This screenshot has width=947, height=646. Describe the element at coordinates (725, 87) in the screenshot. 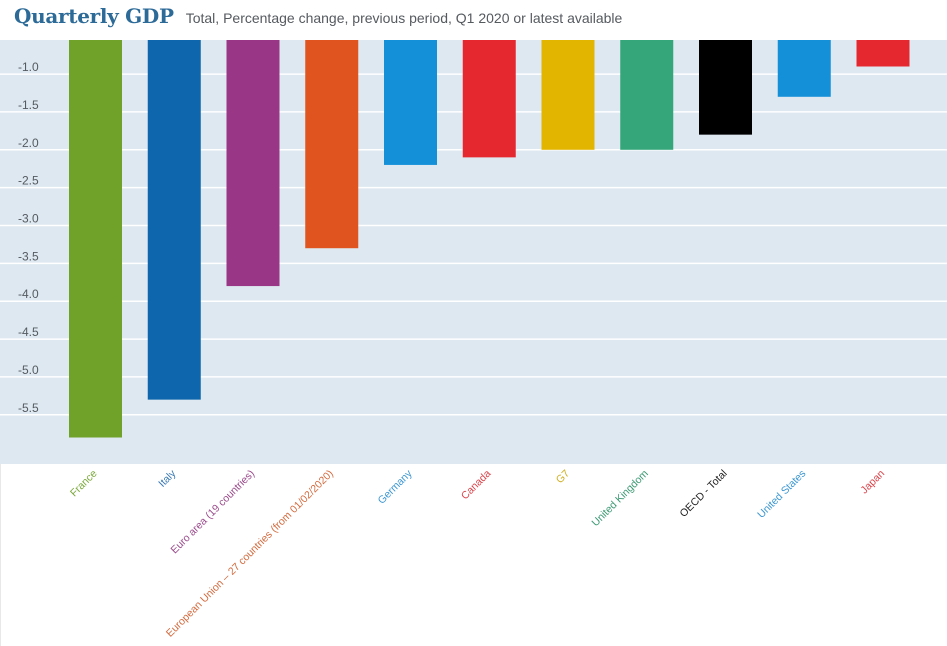

I see `bar-oecd-total` at that location.